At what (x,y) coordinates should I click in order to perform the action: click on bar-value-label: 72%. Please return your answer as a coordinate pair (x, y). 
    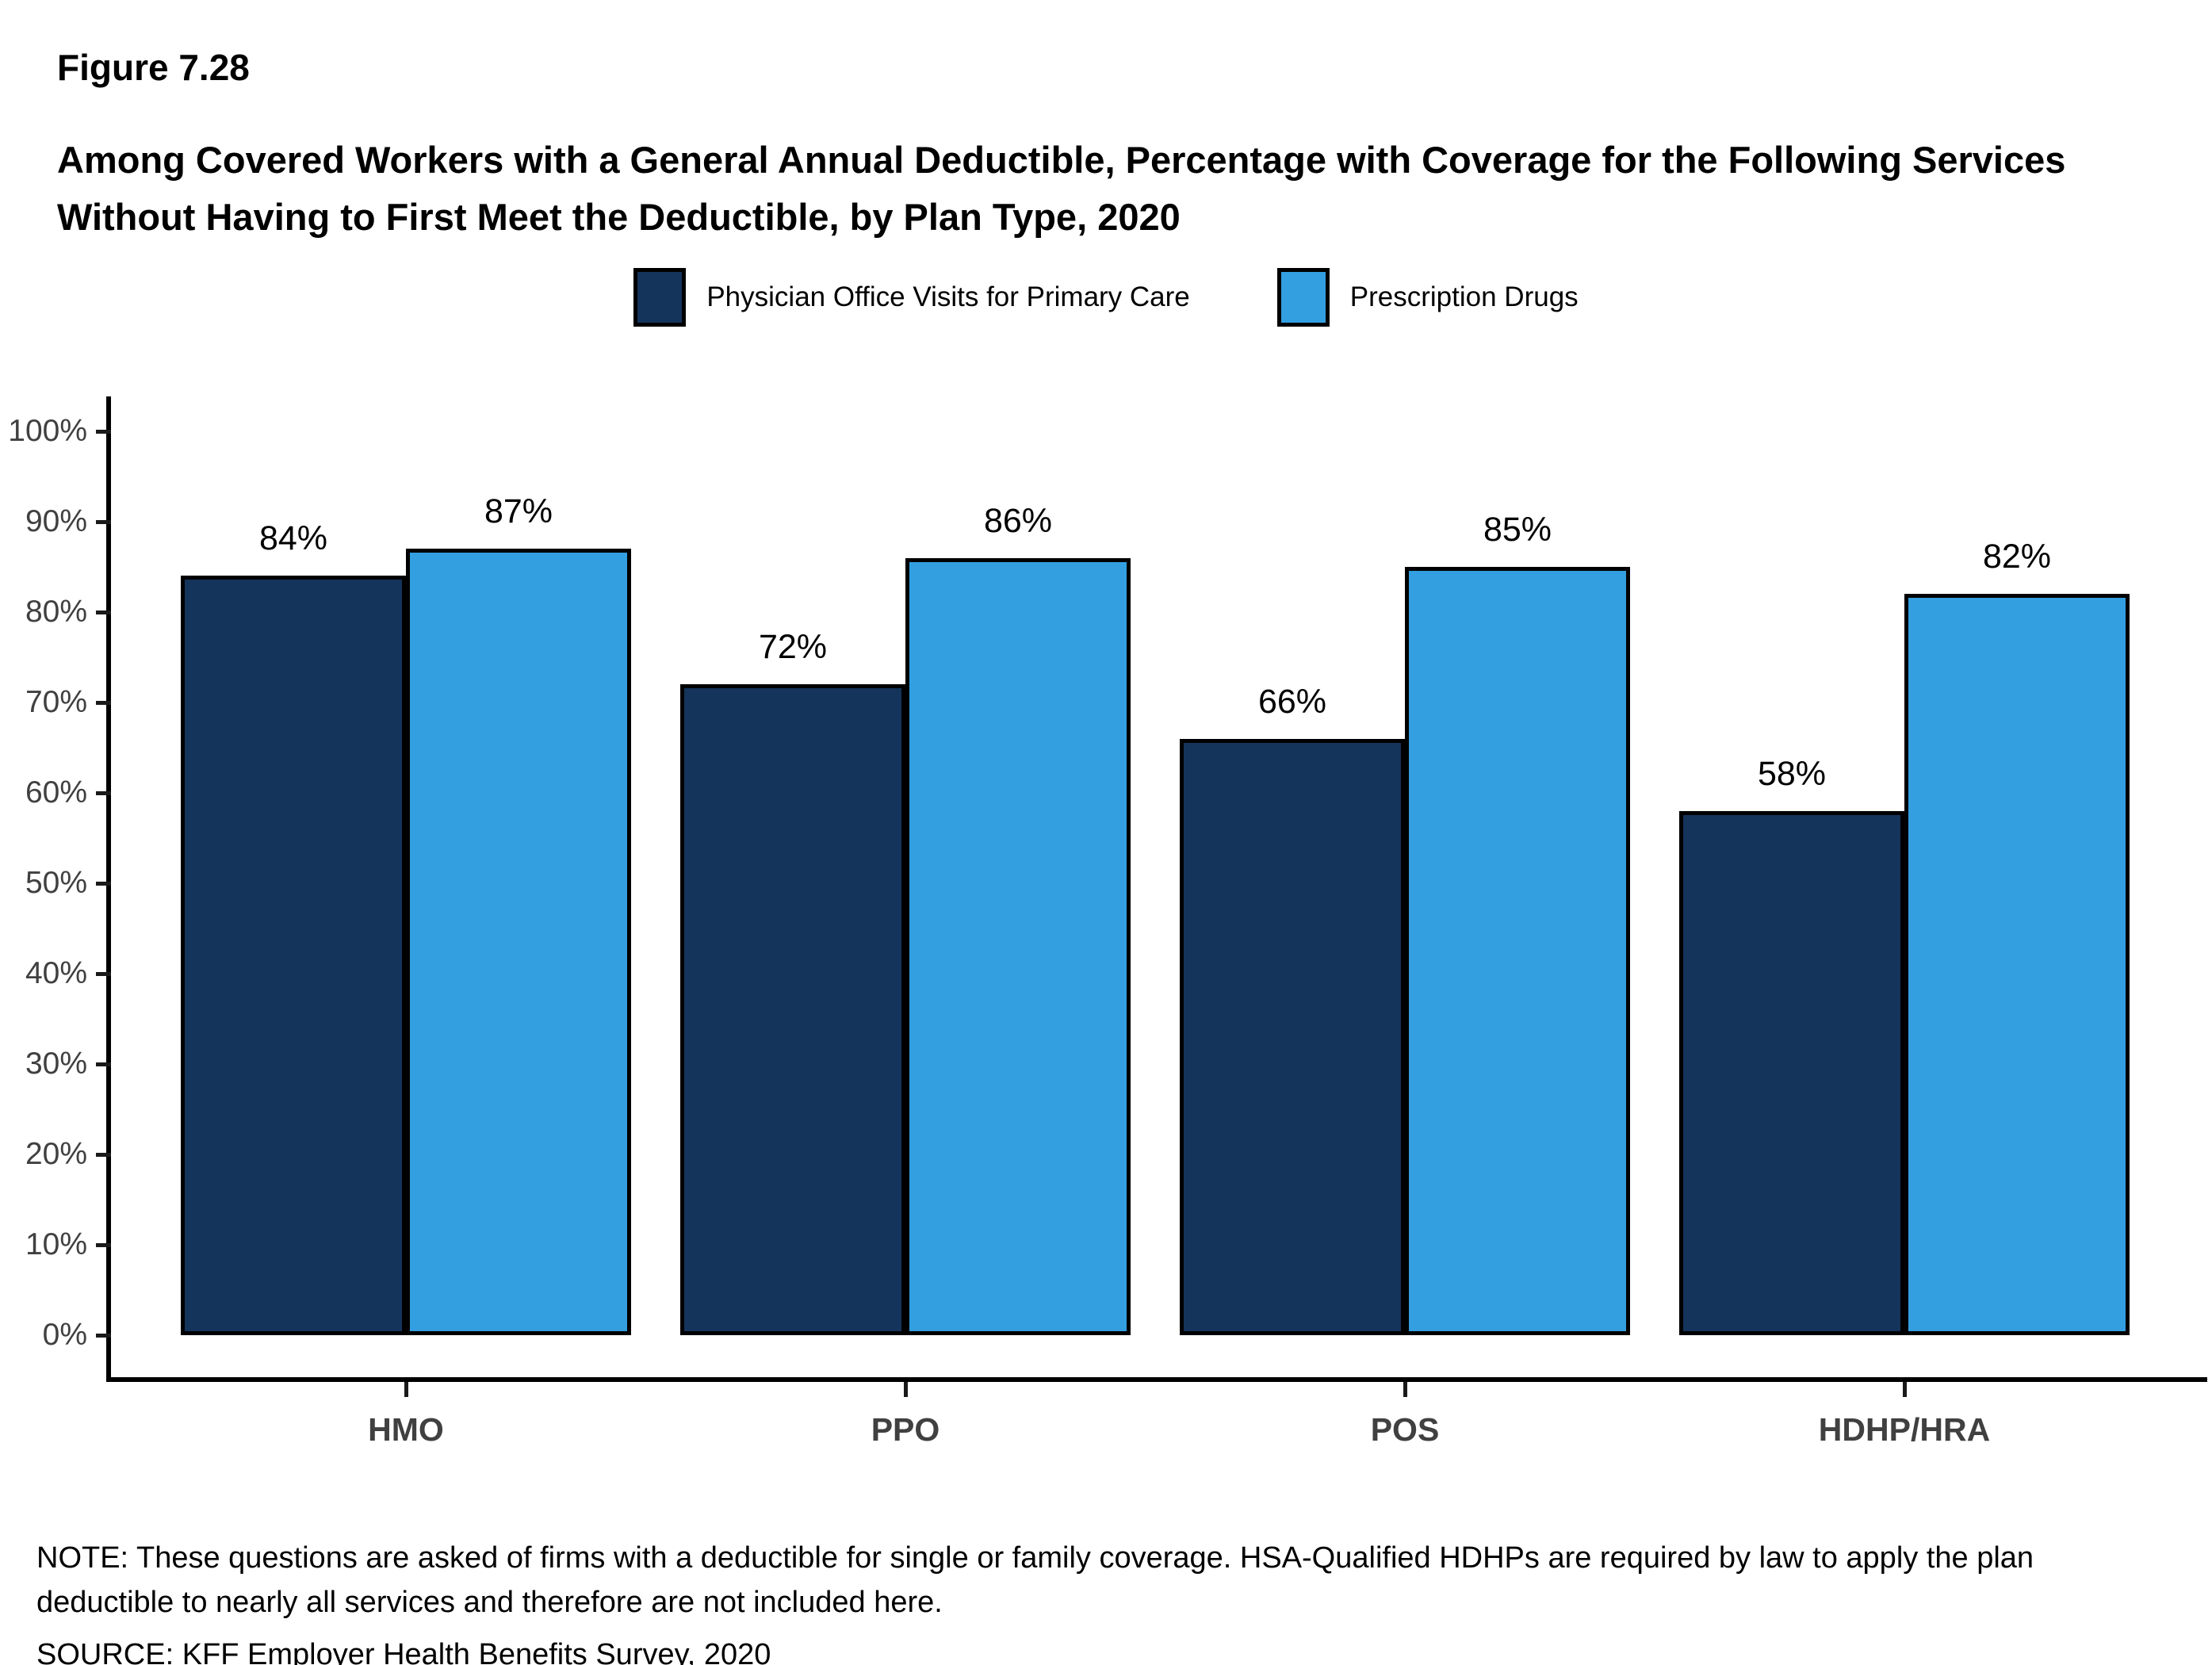
    Looking at the image, I should click on (793, 647).